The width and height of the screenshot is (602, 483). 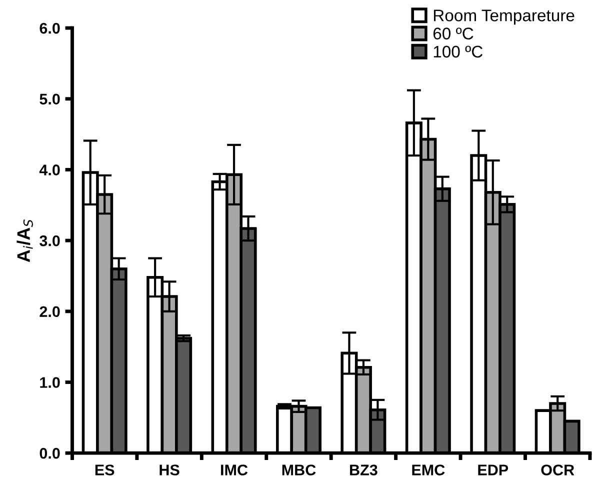 What do you see at coordinates (170, 470) in the screenshot?
I see `x-tick-label: HS` at bounding box center [170, 470].